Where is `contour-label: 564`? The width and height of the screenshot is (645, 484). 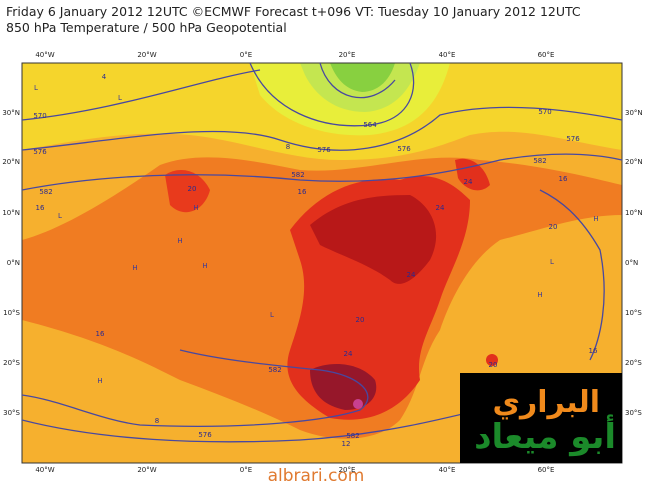
contour-label: 564 is located at coordinates (370, 125).